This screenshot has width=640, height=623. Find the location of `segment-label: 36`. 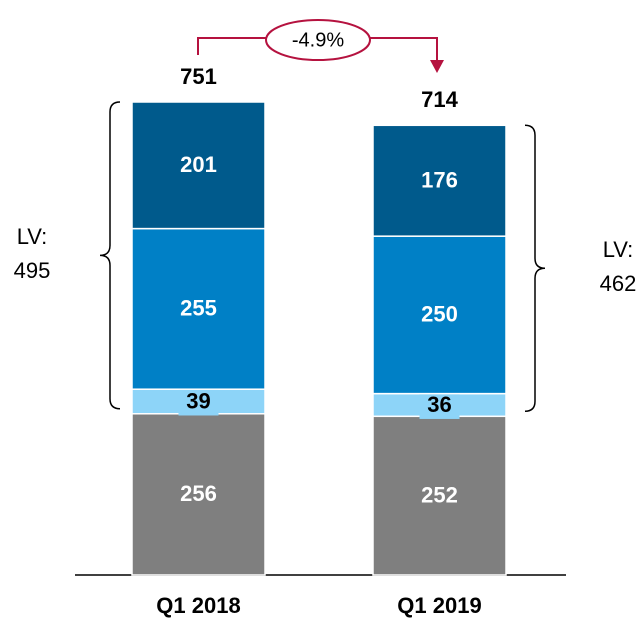

segment-label: 36 is located at coordinates (439, 404).